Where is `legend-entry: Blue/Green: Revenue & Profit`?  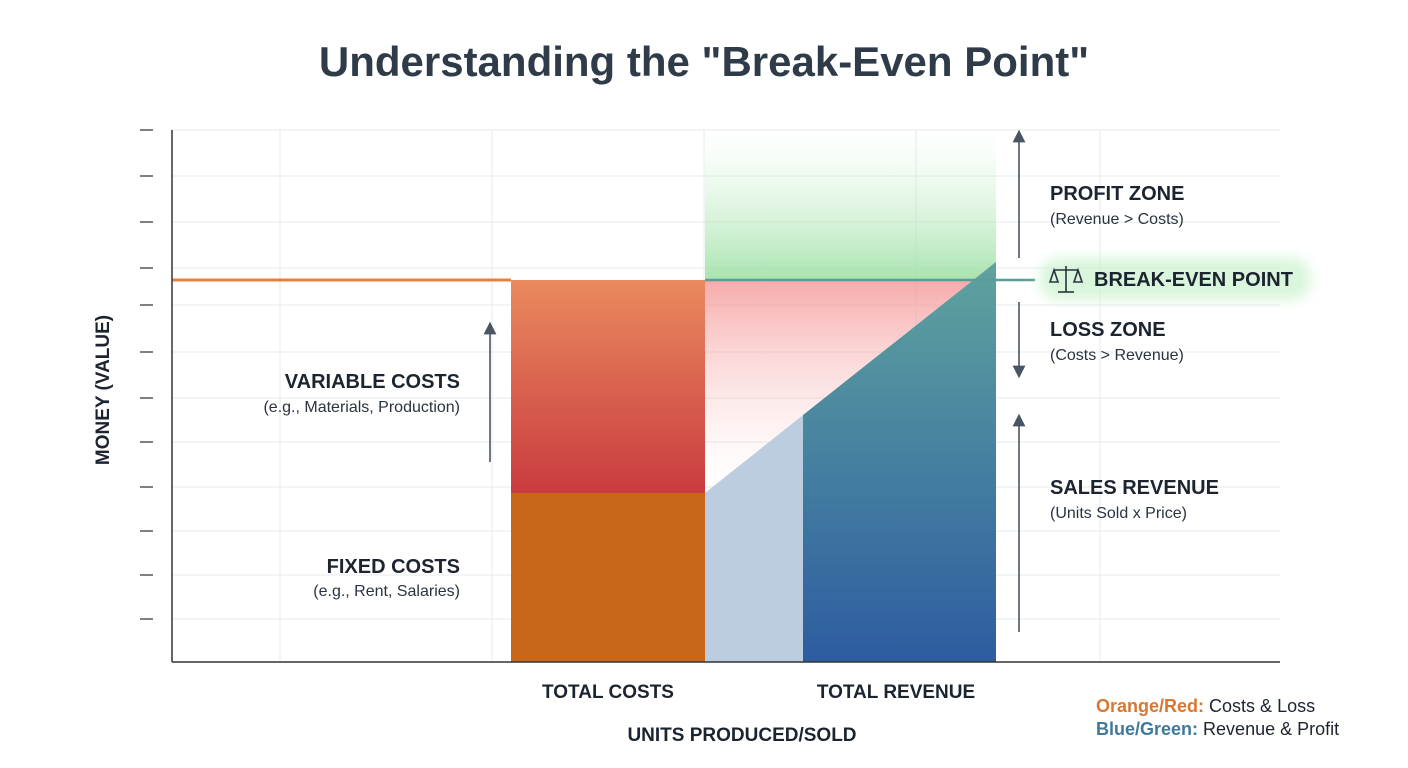 legend-entry: Blue/Green: Revenue & Profit is located at coordinates (1217, 729).